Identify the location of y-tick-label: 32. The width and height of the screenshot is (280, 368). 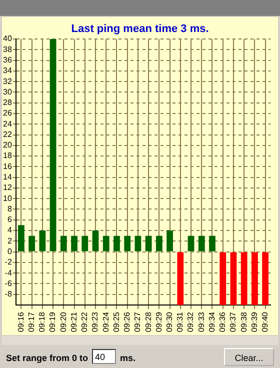
(7, 81).